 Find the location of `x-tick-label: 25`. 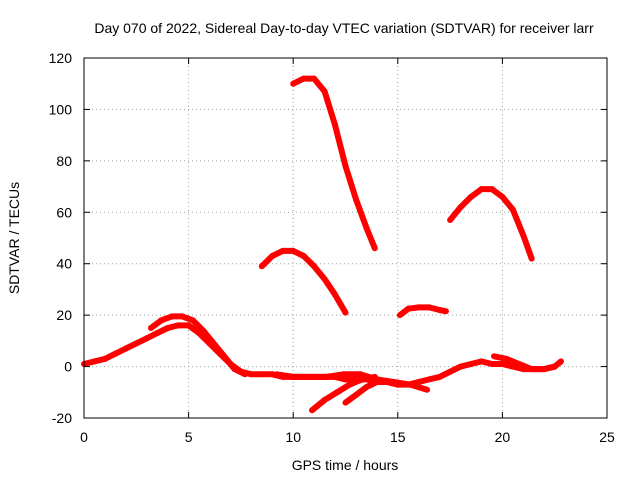

x-tick-label: 25 is located at coordinates (607, 437).